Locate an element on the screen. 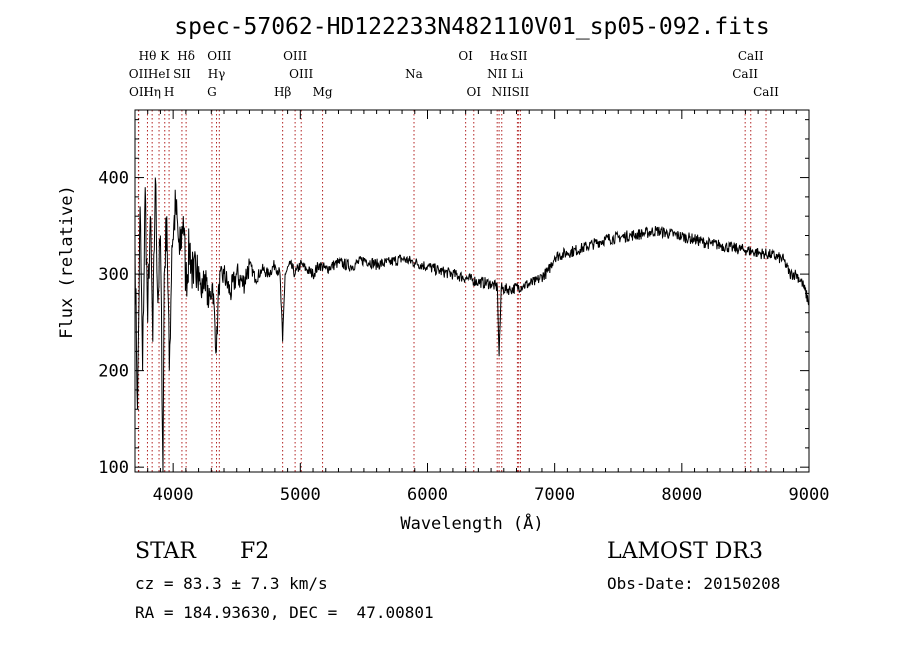 This screenshot has width=900, height=649. spectral-class: STAR is located at coordinates (165, 551).